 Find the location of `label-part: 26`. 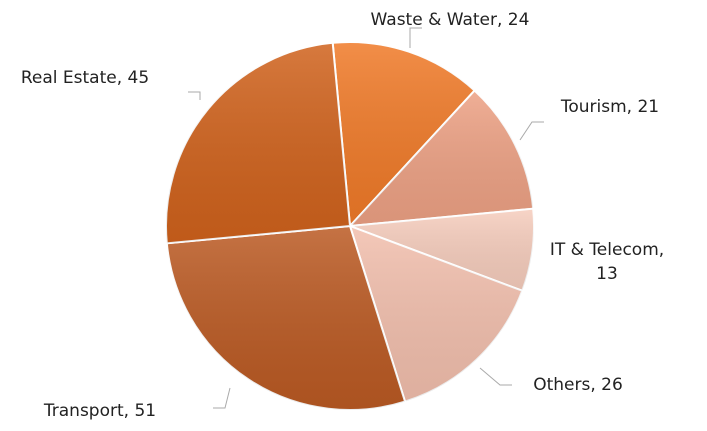

label-part: 26 is located at coordinates (612, 385).